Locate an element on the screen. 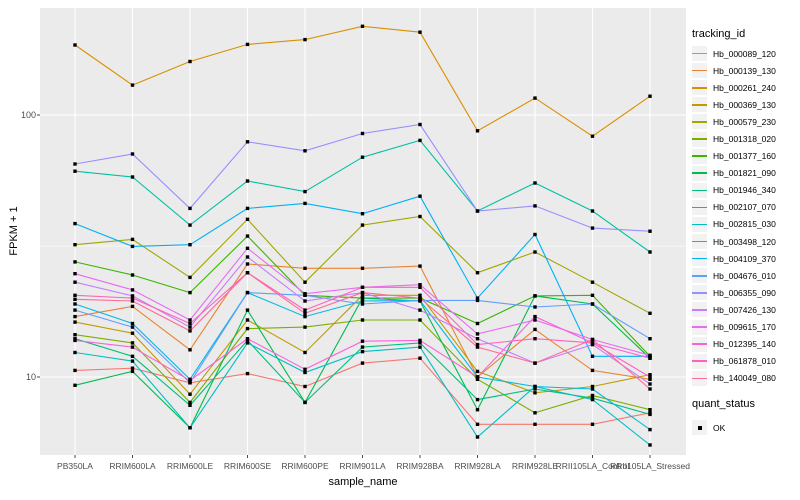  legend-item-Hb_004109_370: Hb_004109_370 is located at coordinates (746, 258).